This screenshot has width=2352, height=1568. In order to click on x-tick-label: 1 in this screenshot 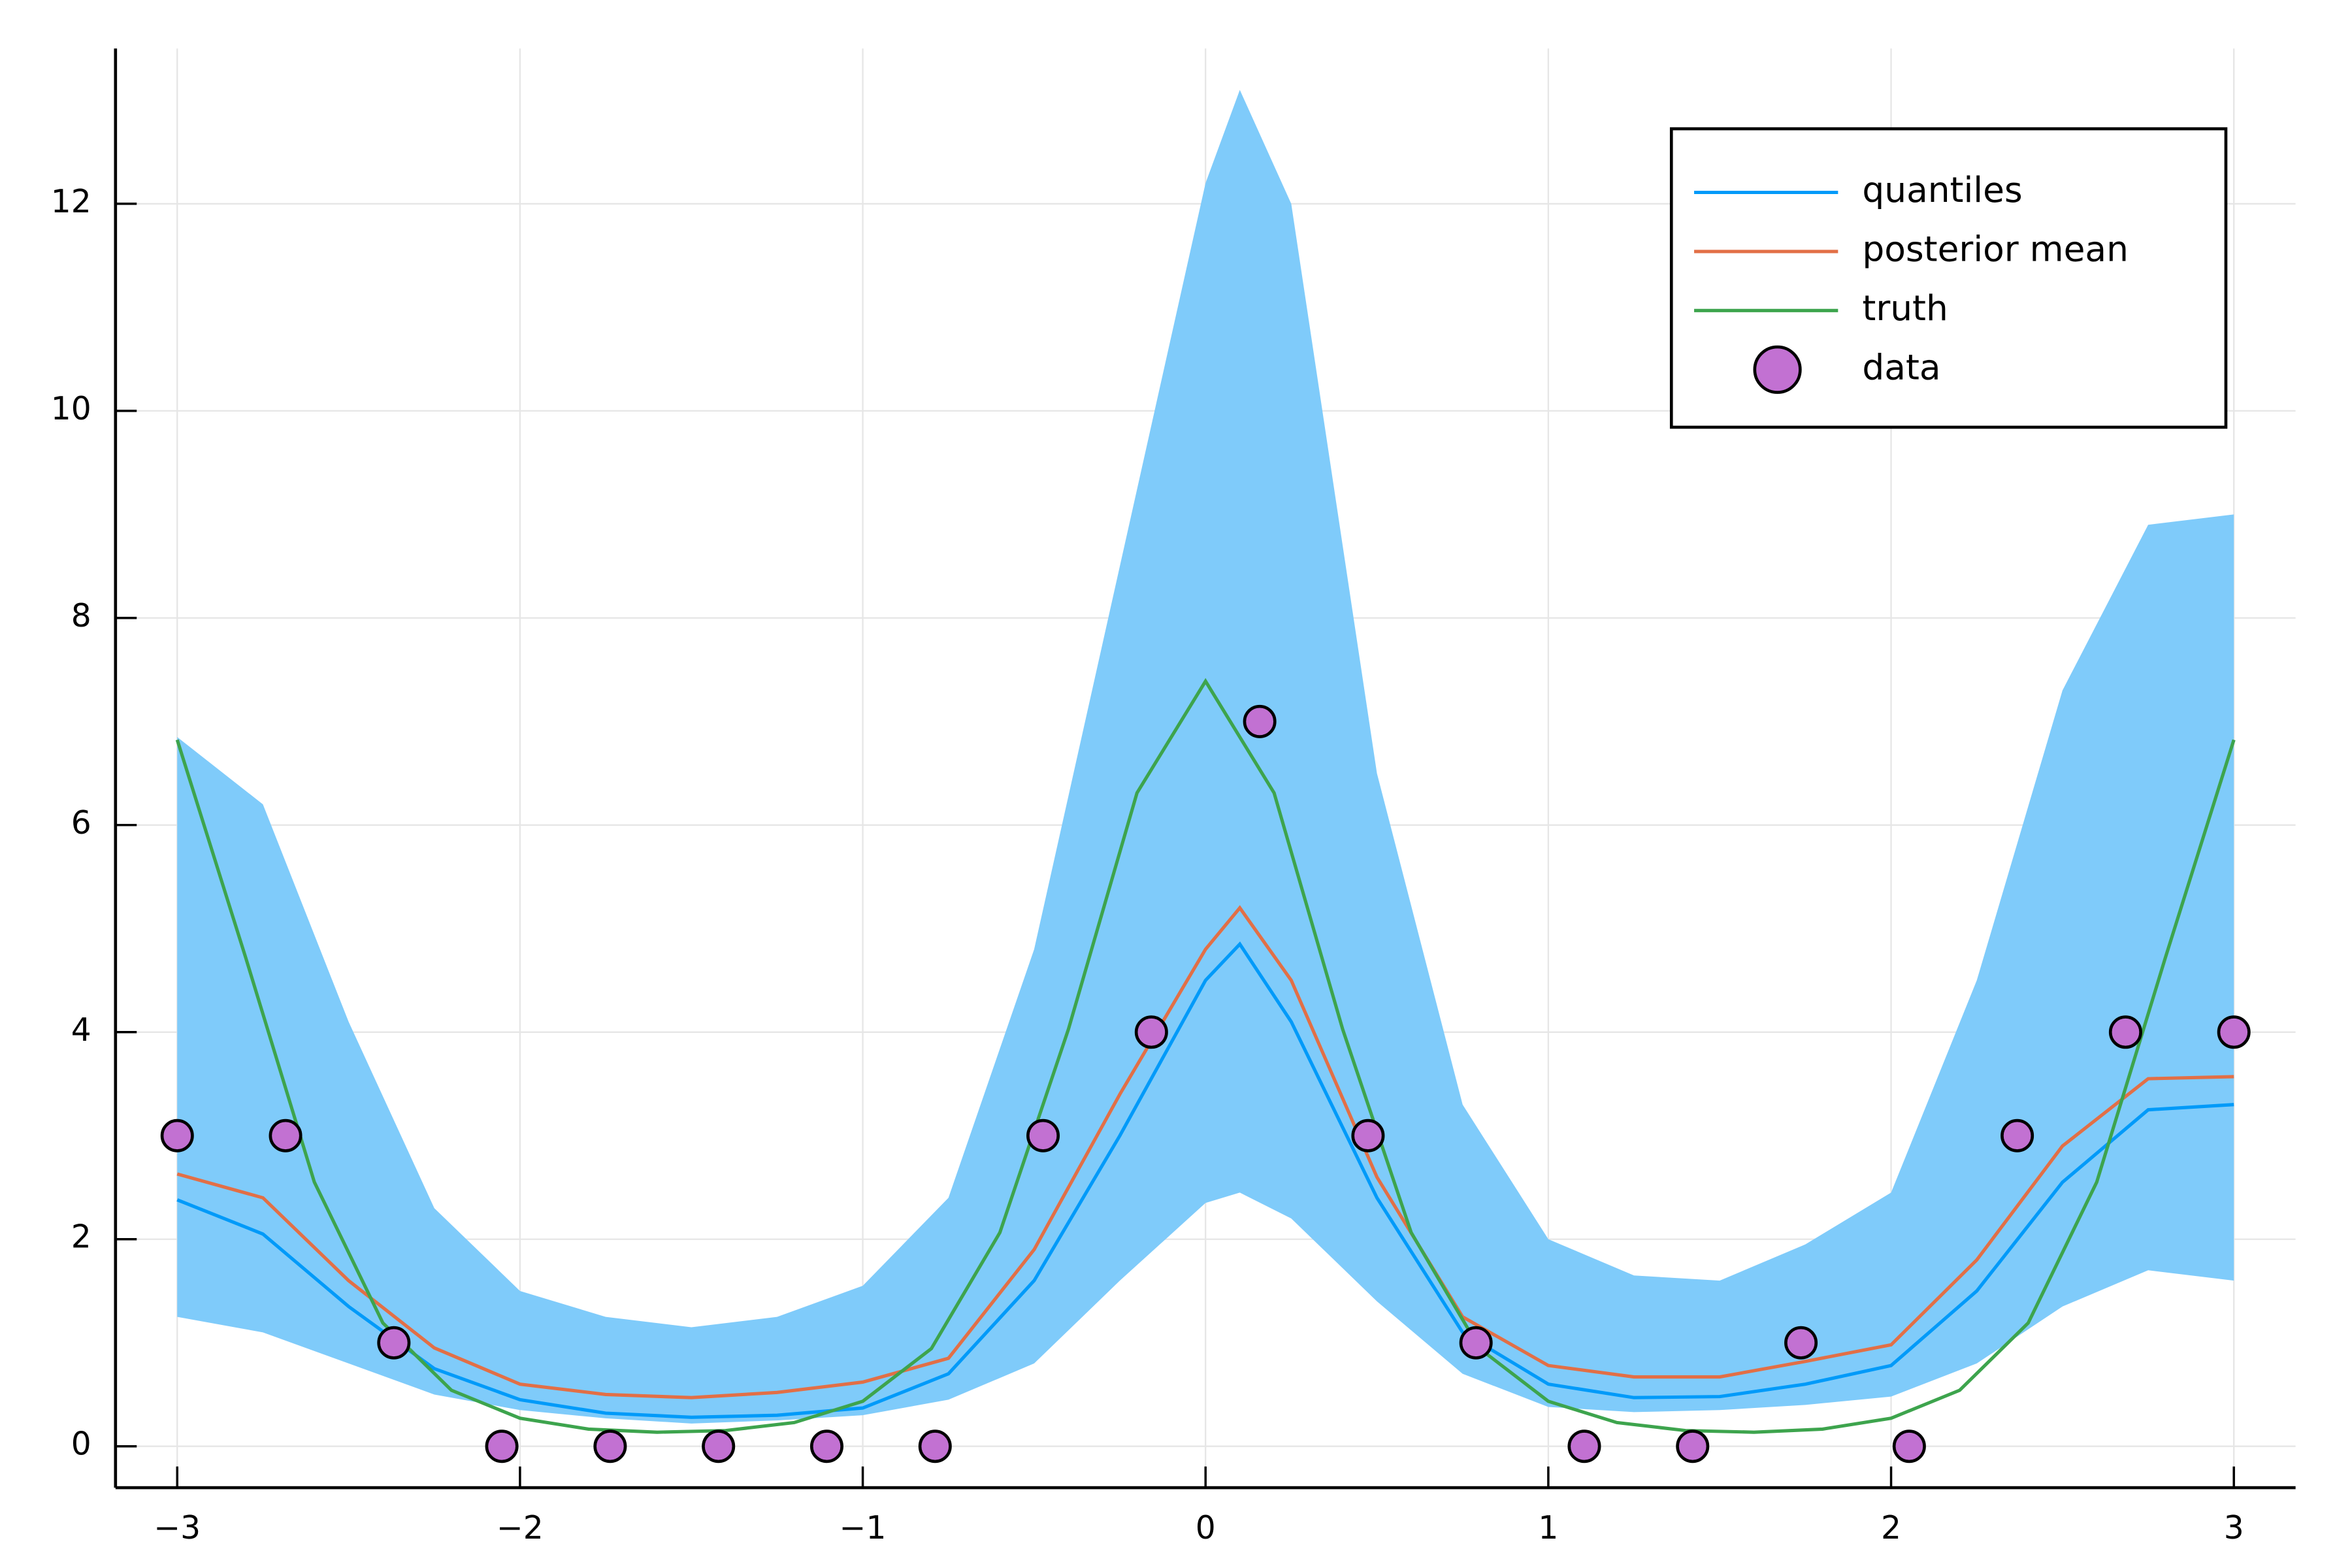, I will do `click(1548, 1528)`.